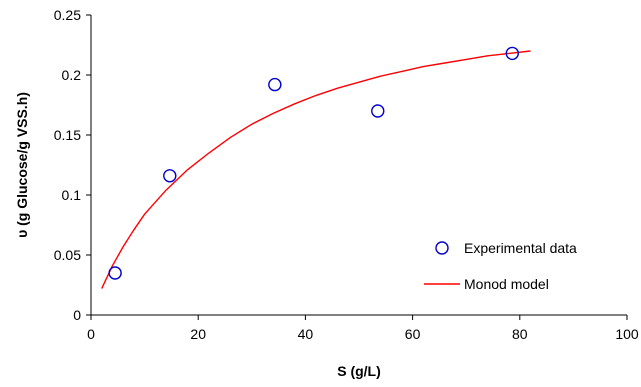  Describe the element at coordinates (413, 334) in the screenshot. I see `x-tick-label: 60` at that location.